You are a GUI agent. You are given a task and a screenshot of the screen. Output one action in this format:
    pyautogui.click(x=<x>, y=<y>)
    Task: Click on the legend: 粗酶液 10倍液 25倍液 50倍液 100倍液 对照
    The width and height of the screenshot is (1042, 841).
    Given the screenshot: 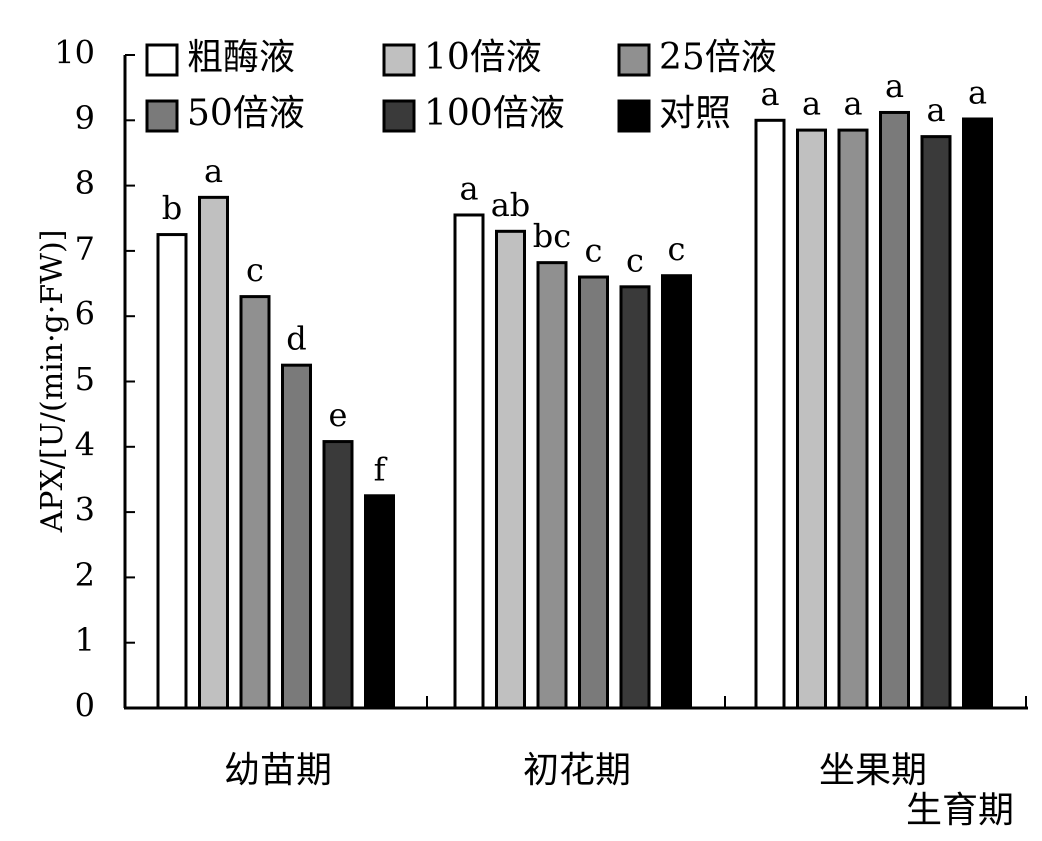 What is the action you would take?
    pyautogui.click(x=461, y=85)
    